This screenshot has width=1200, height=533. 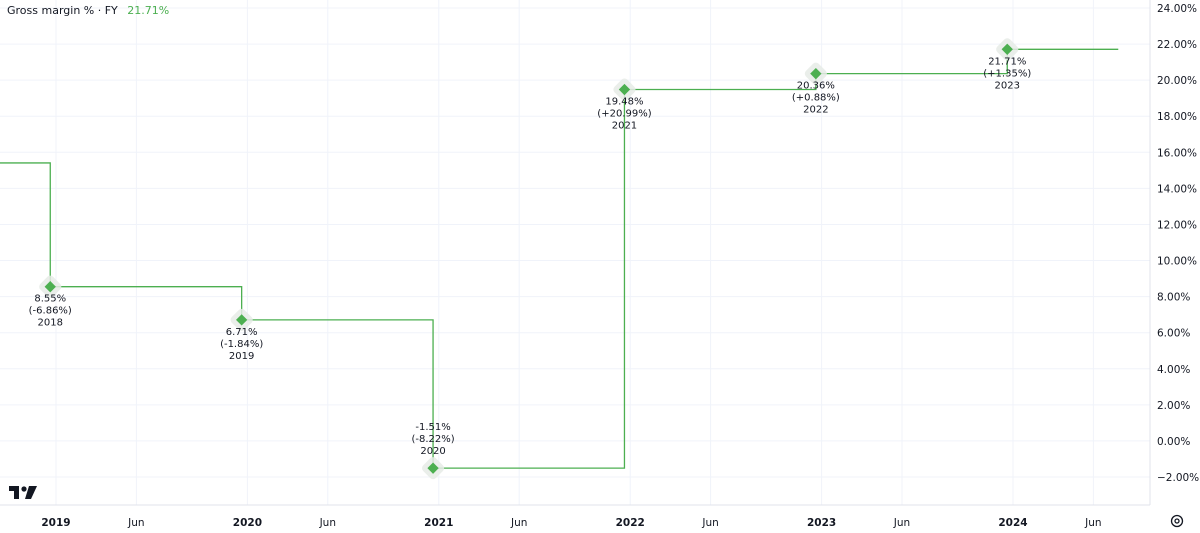 I want to click on chart-title: Gross margin % · FY 21.71%, so click(x=88, y=10).